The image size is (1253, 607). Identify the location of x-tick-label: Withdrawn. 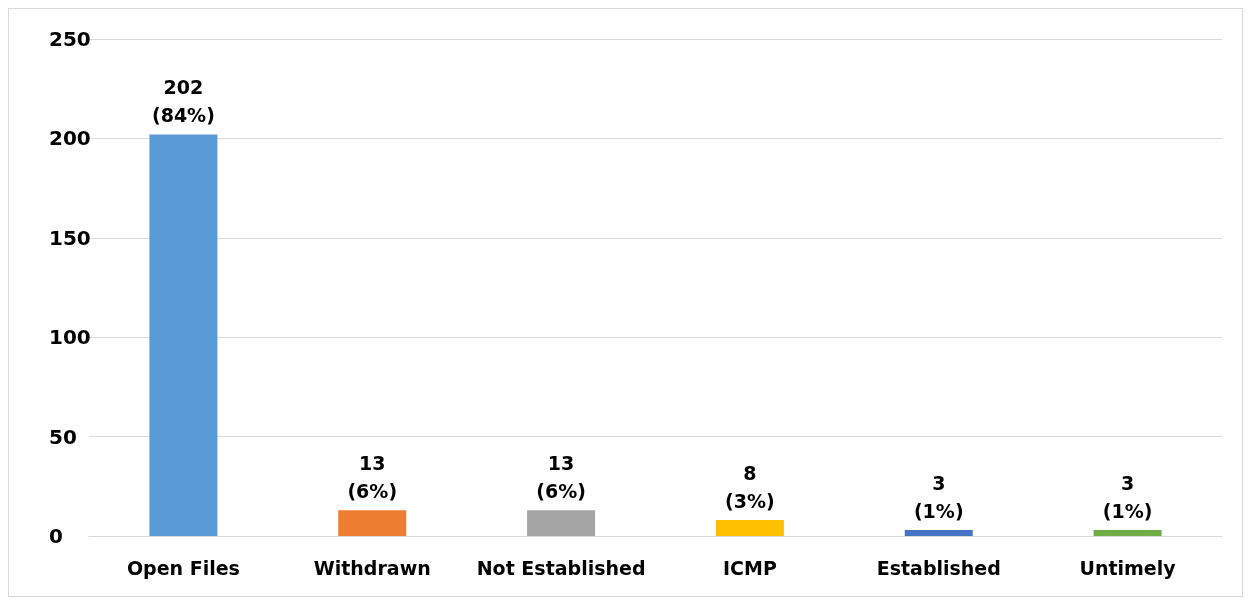
(372, 567).